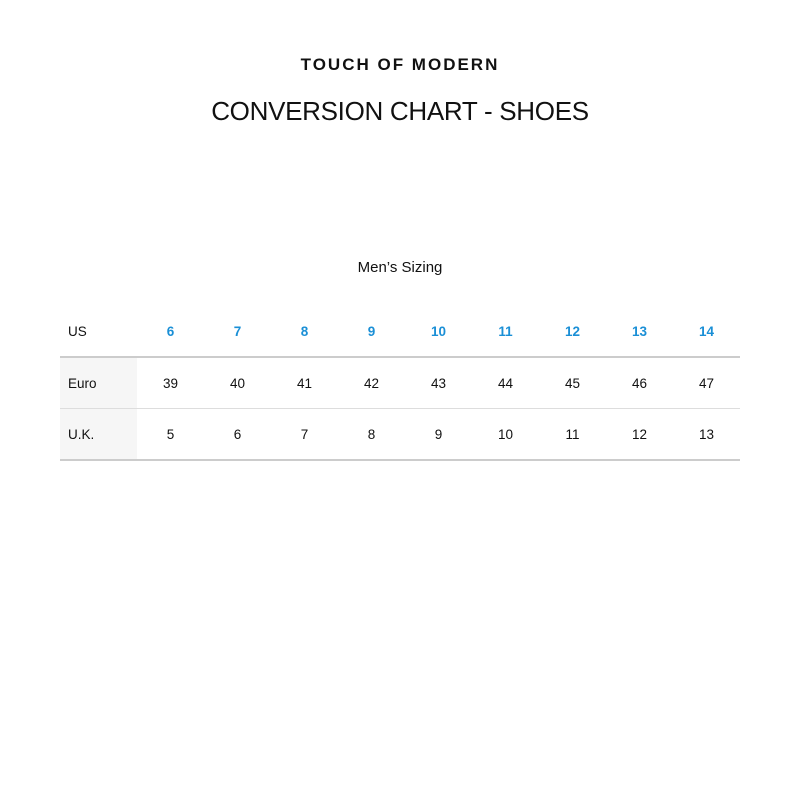  Describe the element at coordinates (98, 383) in the screenshot. I see `row-label: Euro` at that location.